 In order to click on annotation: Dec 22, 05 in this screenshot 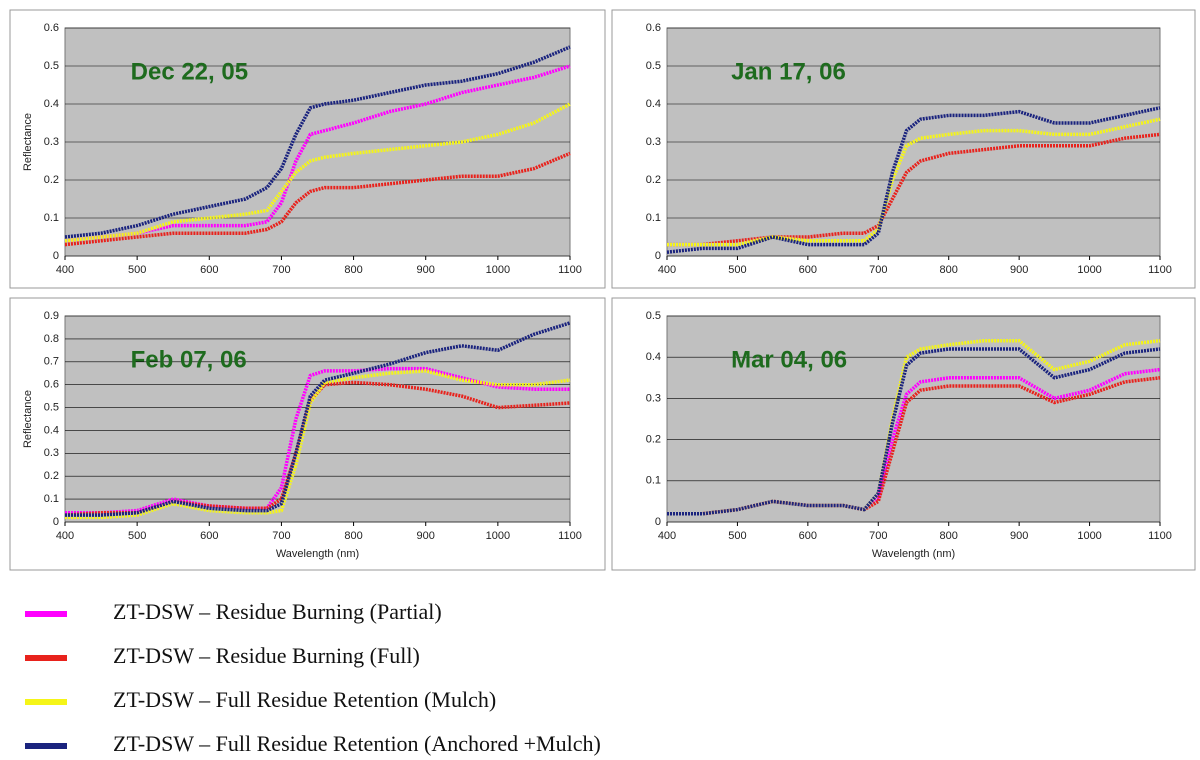, I will do `click(189, 71)`.